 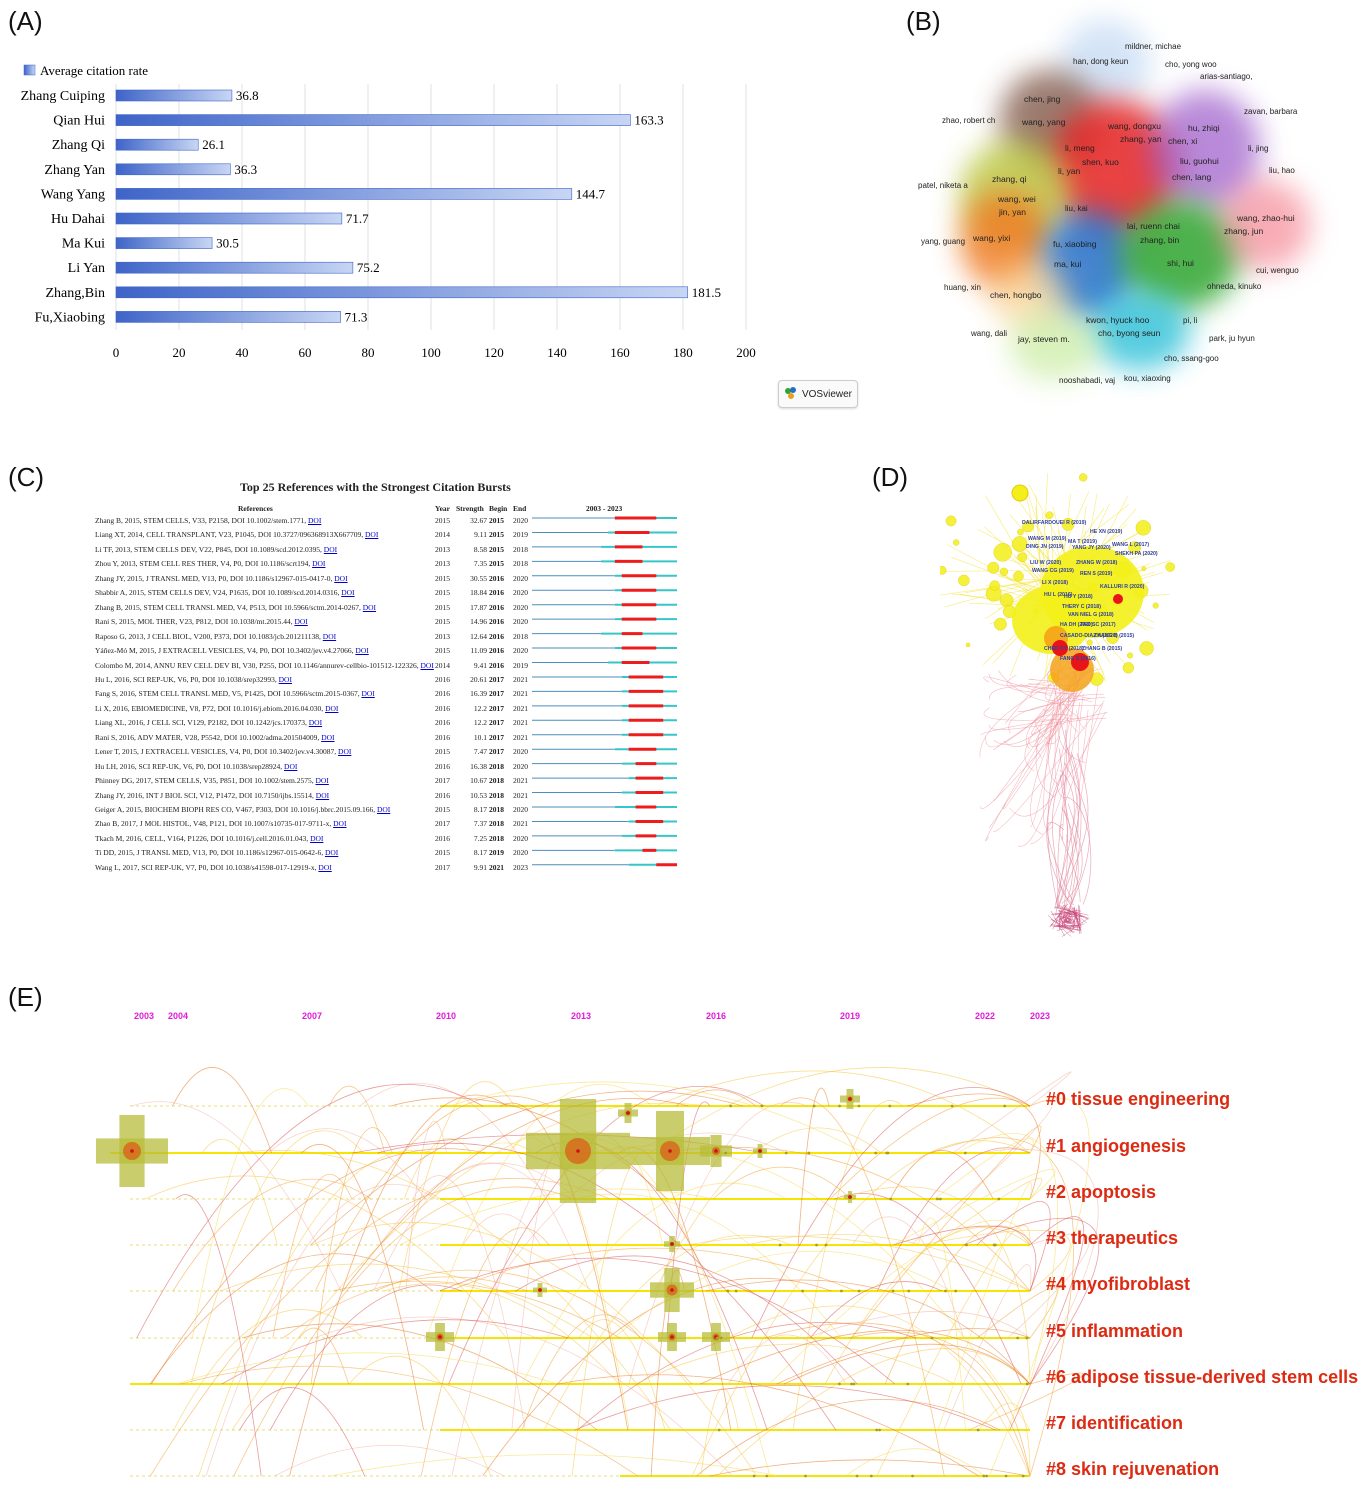 I want to click on author-node-label: liu, hao, so click(x=1282, y=170).